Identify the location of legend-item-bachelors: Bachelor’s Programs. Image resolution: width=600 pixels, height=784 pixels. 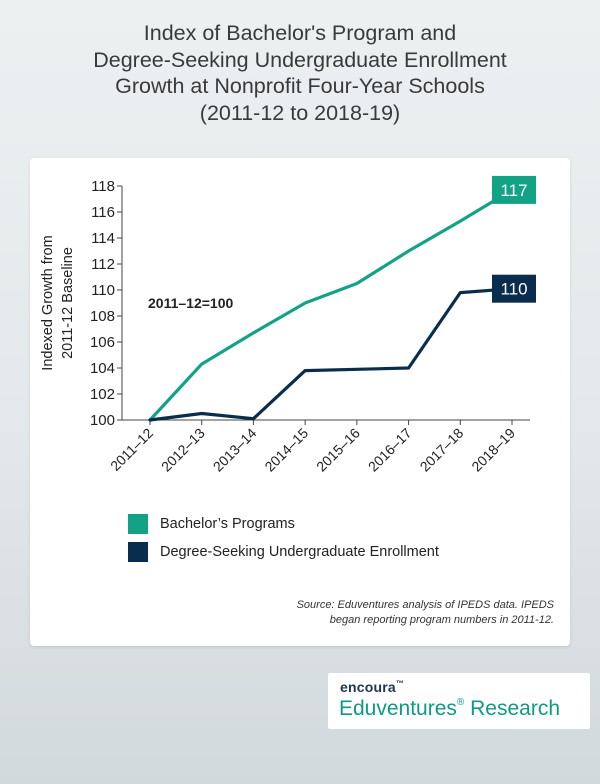
(283, 524).